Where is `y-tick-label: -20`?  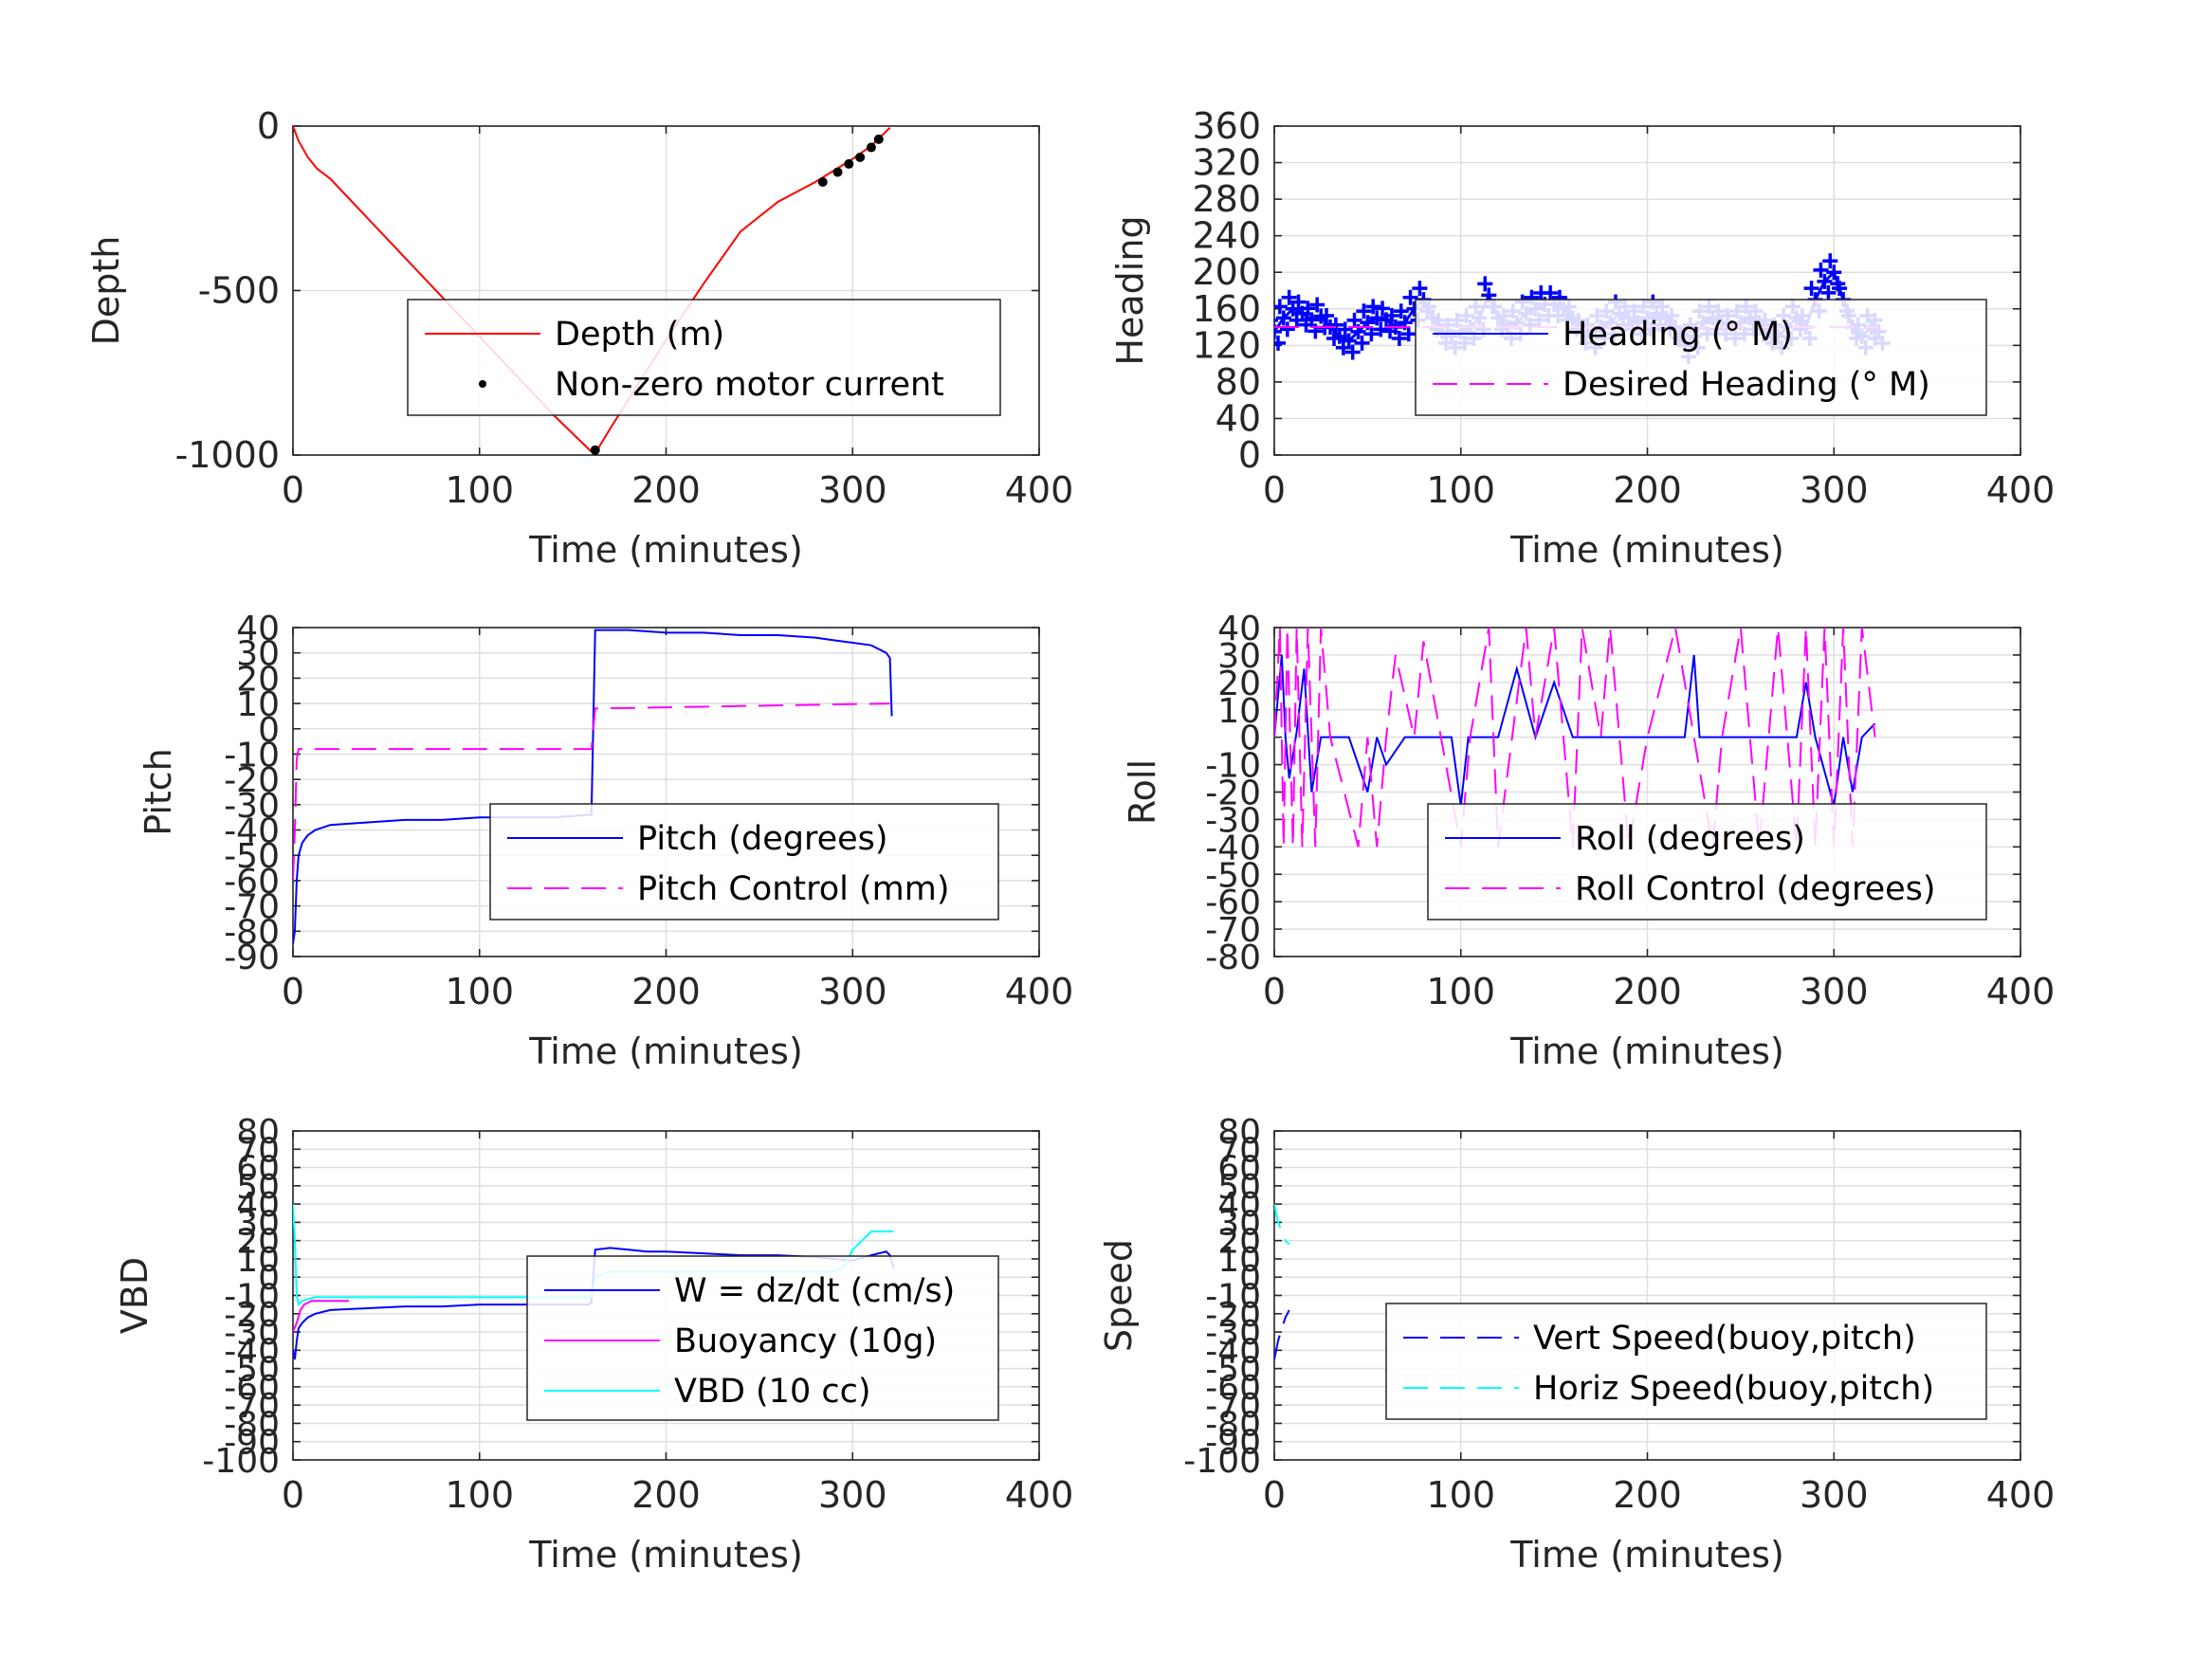
y-tick-label: -20 is located at coordinates (1233, 1315).